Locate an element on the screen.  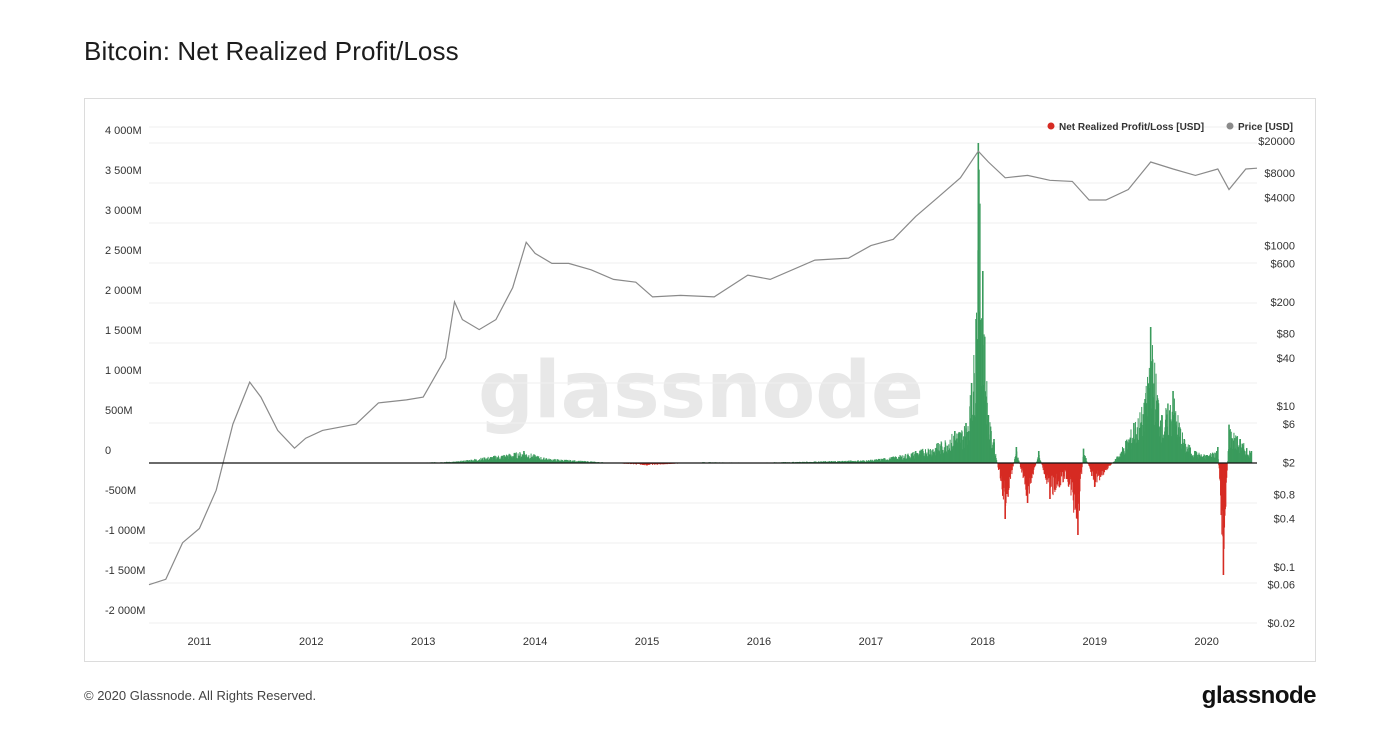
legend-swatch-profit-loss is located at coordinates (1051, 126).